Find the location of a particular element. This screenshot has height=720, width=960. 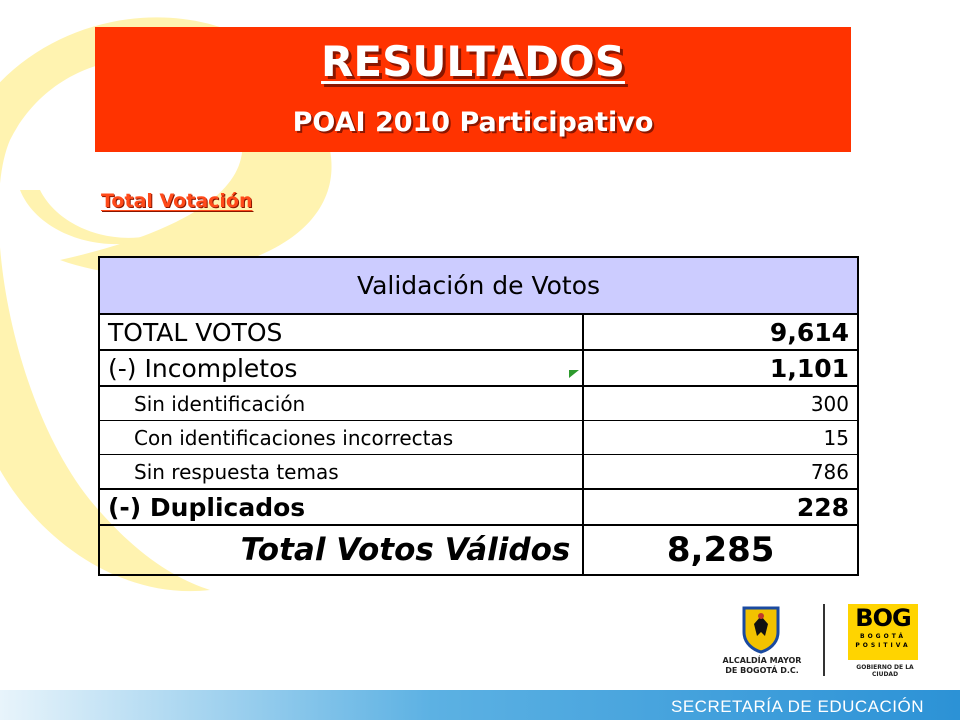

row-label-sin-respuesta: Sin respuesta temas is located at coordinates (341, 472).